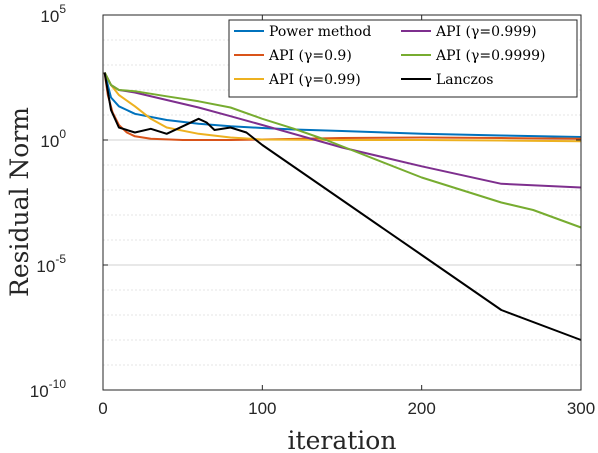 This screenshot has width=598, height=453. I want to click on legend-label: API (γ=0.9999), so click(490, 56).